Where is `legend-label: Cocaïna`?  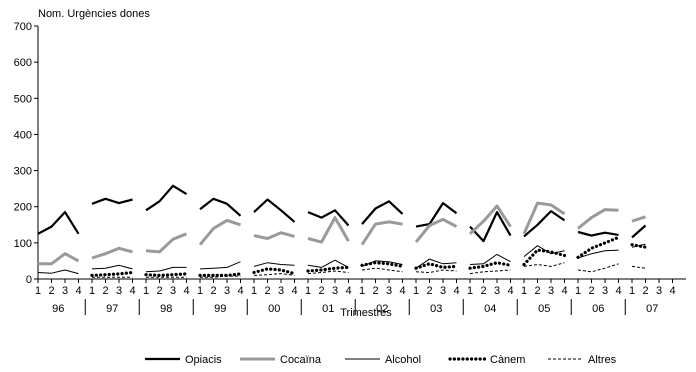 legend-label: Cocaïna is located at coordinates (301, 360).